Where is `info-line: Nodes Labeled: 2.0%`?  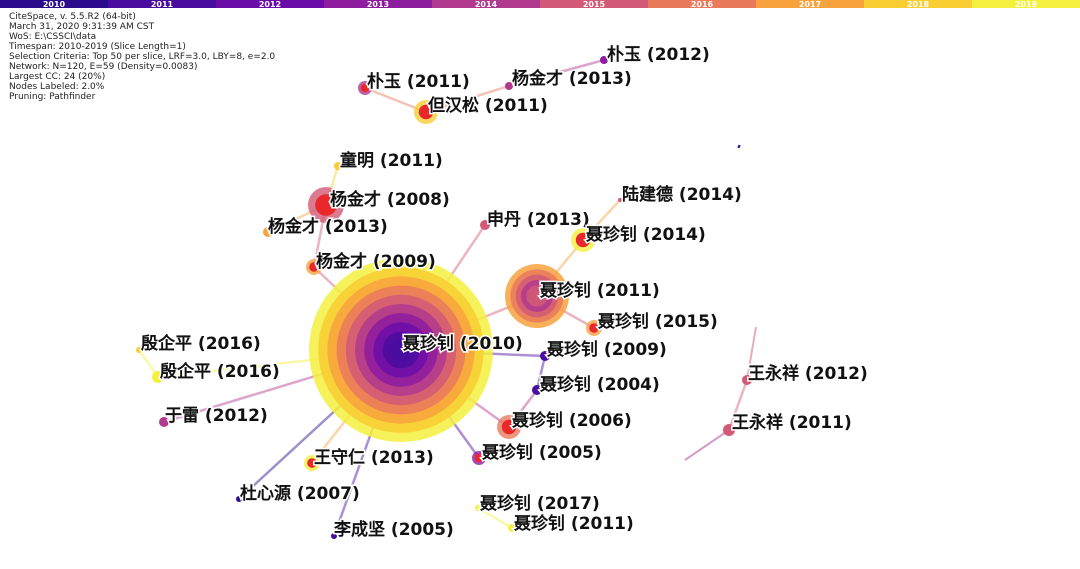 info-line: Nodes Labeled: 2.0% is located at coordinates (57, 87).